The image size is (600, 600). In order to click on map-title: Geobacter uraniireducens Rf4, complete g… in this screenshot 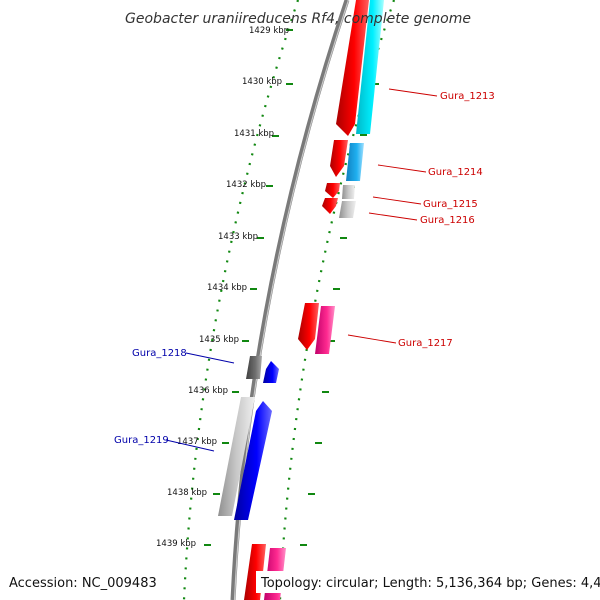, I will do `click(298, 19)`.